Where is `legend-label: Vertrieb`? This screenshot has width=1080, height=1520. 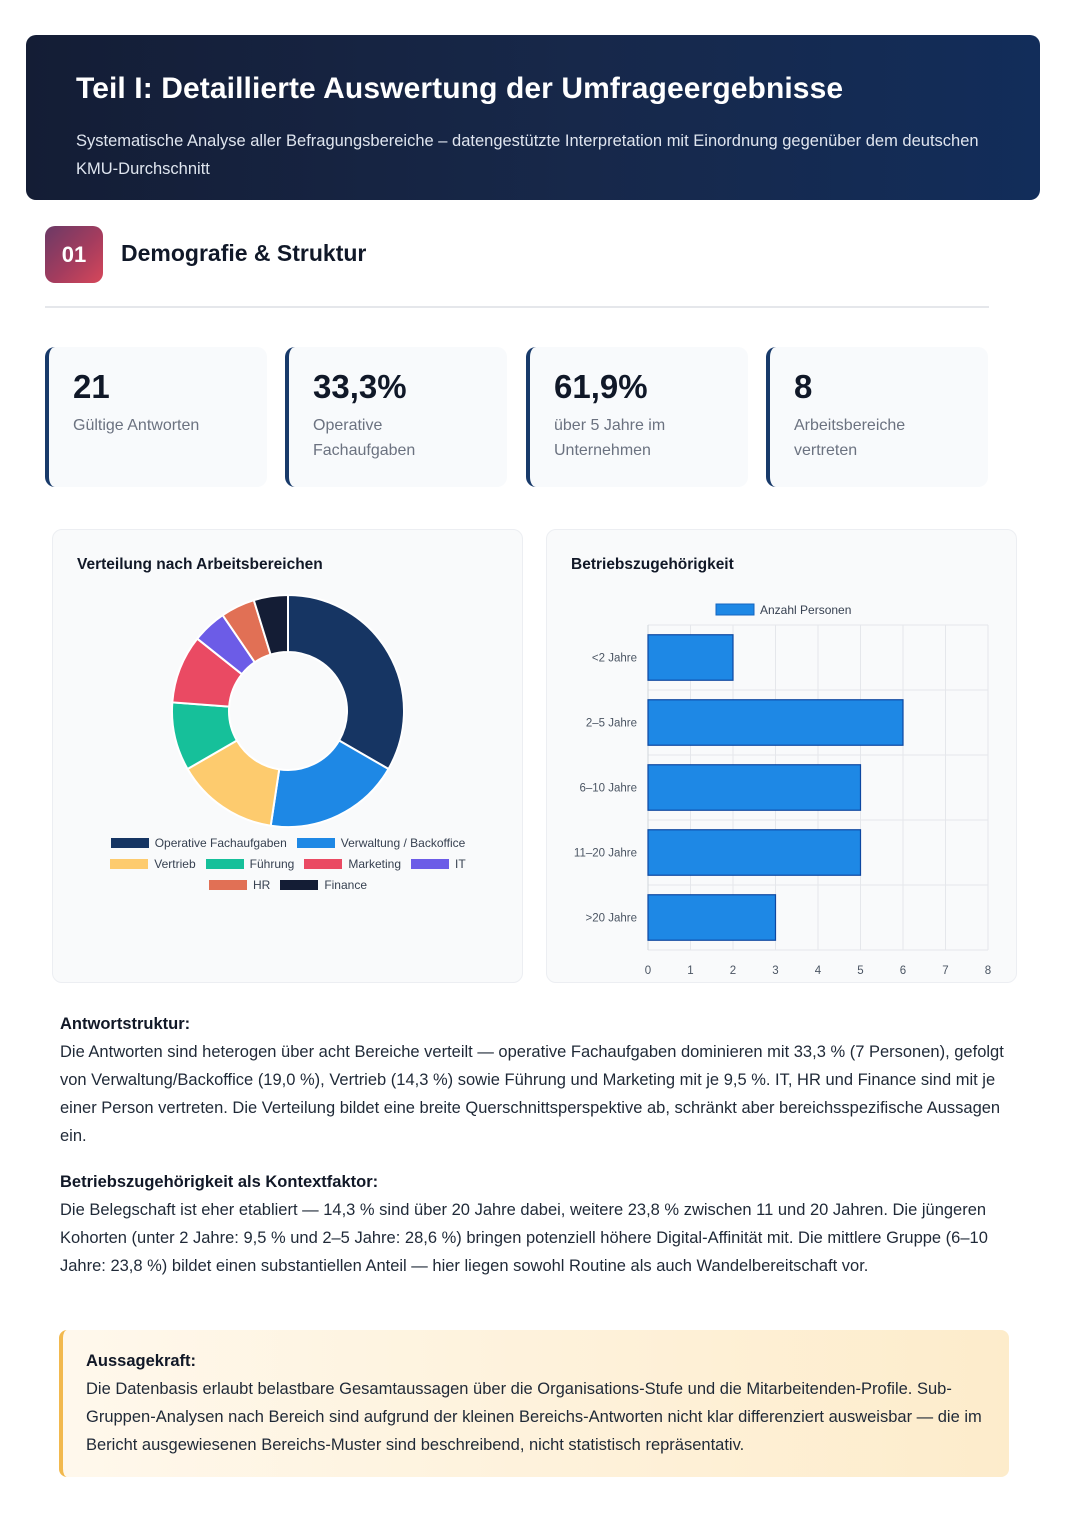
legend-label: Vertrieb is located at coordinates (175, 864).